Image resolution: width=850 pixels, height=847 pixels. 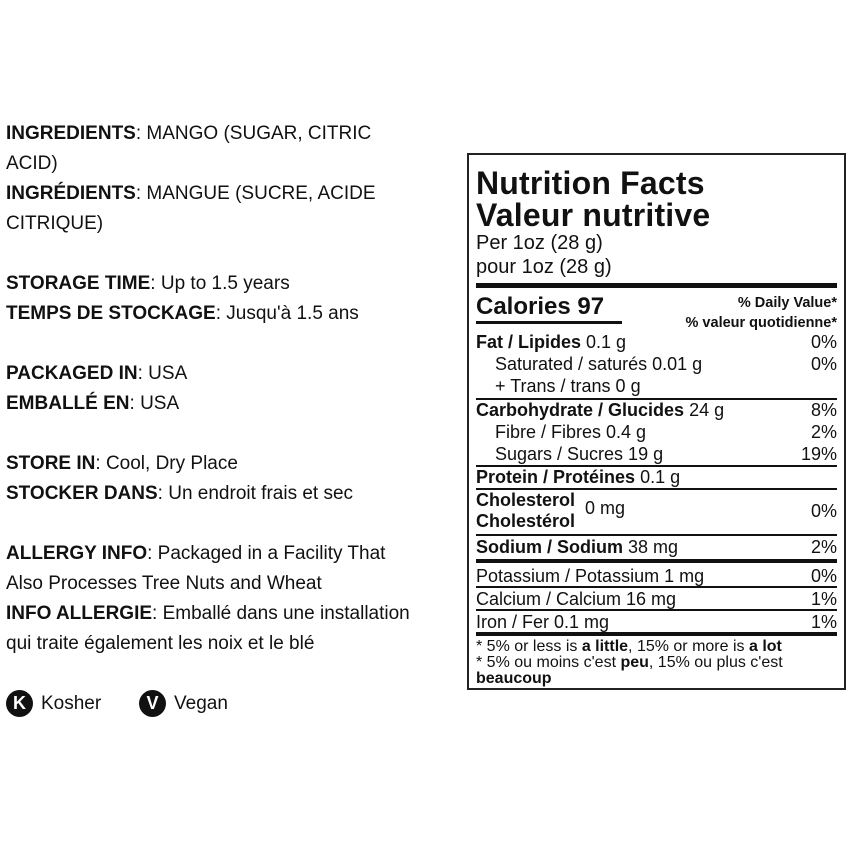 I want to click on row-saturated: Saturated / saturés 0.01 g 0%, so click(x=666, y=364).